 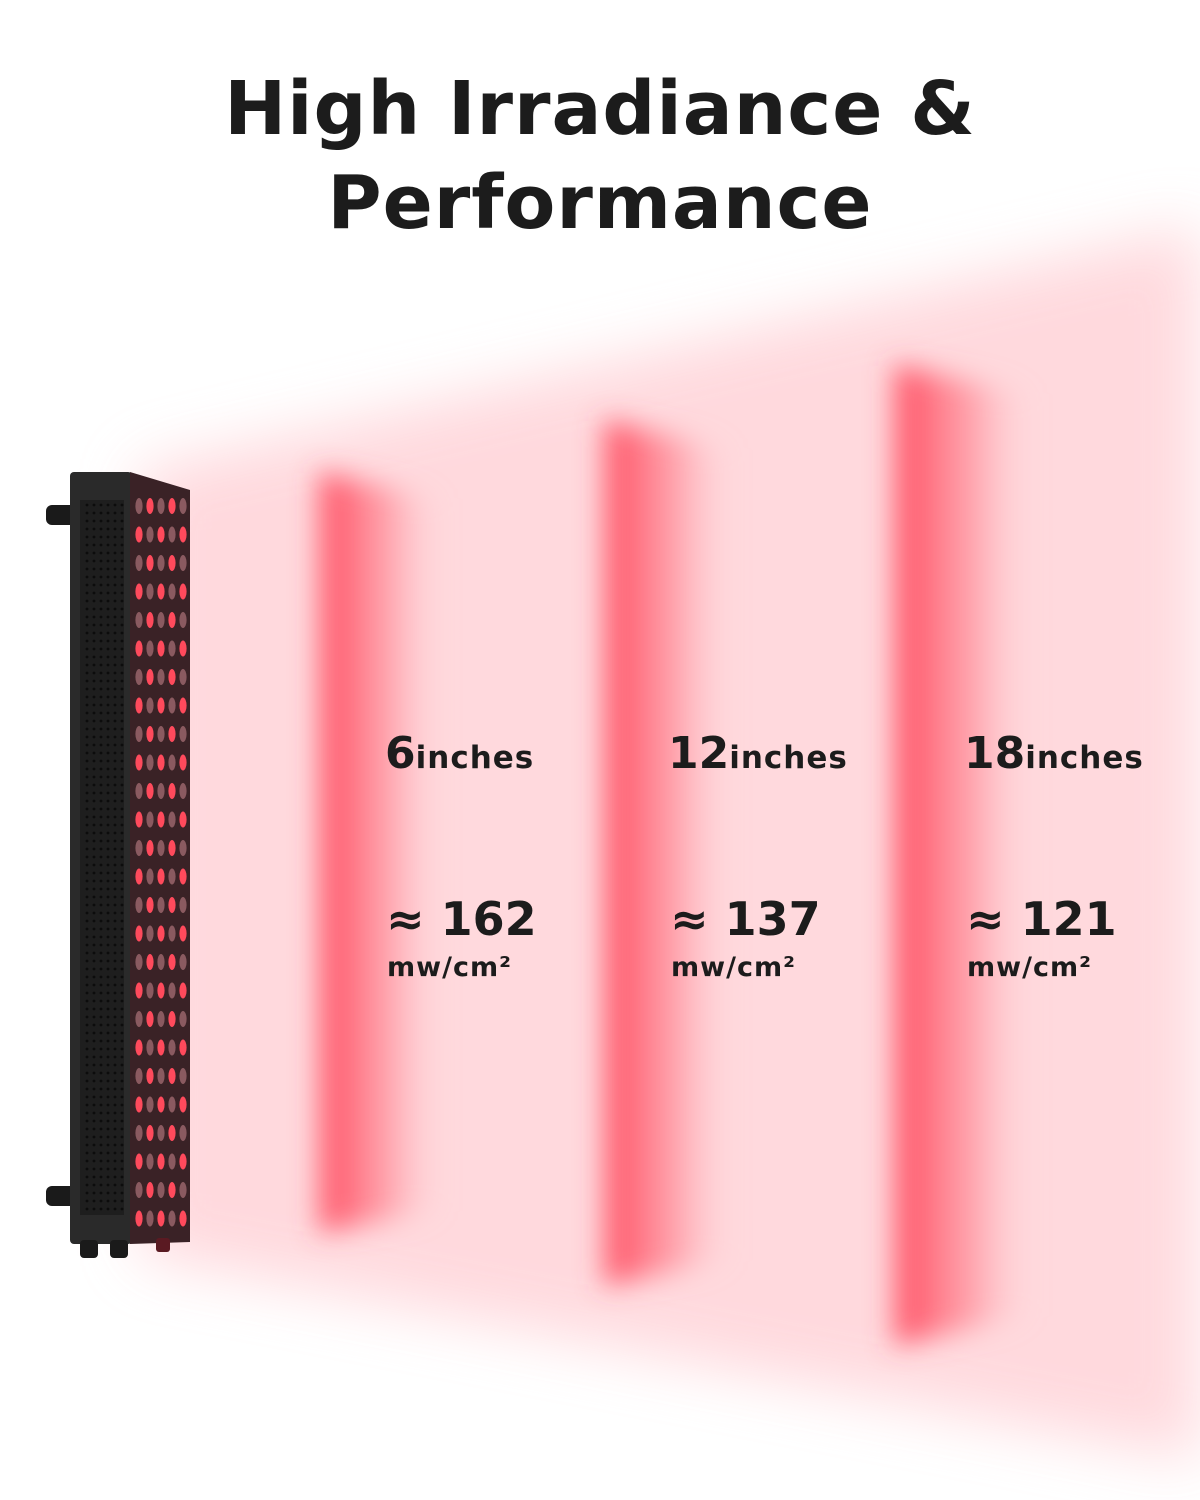 What do you see at coordinates (1054, 753) in the screenshot?
I see `distance-label-18in: 18inches` at bounding box center [1054, 753].